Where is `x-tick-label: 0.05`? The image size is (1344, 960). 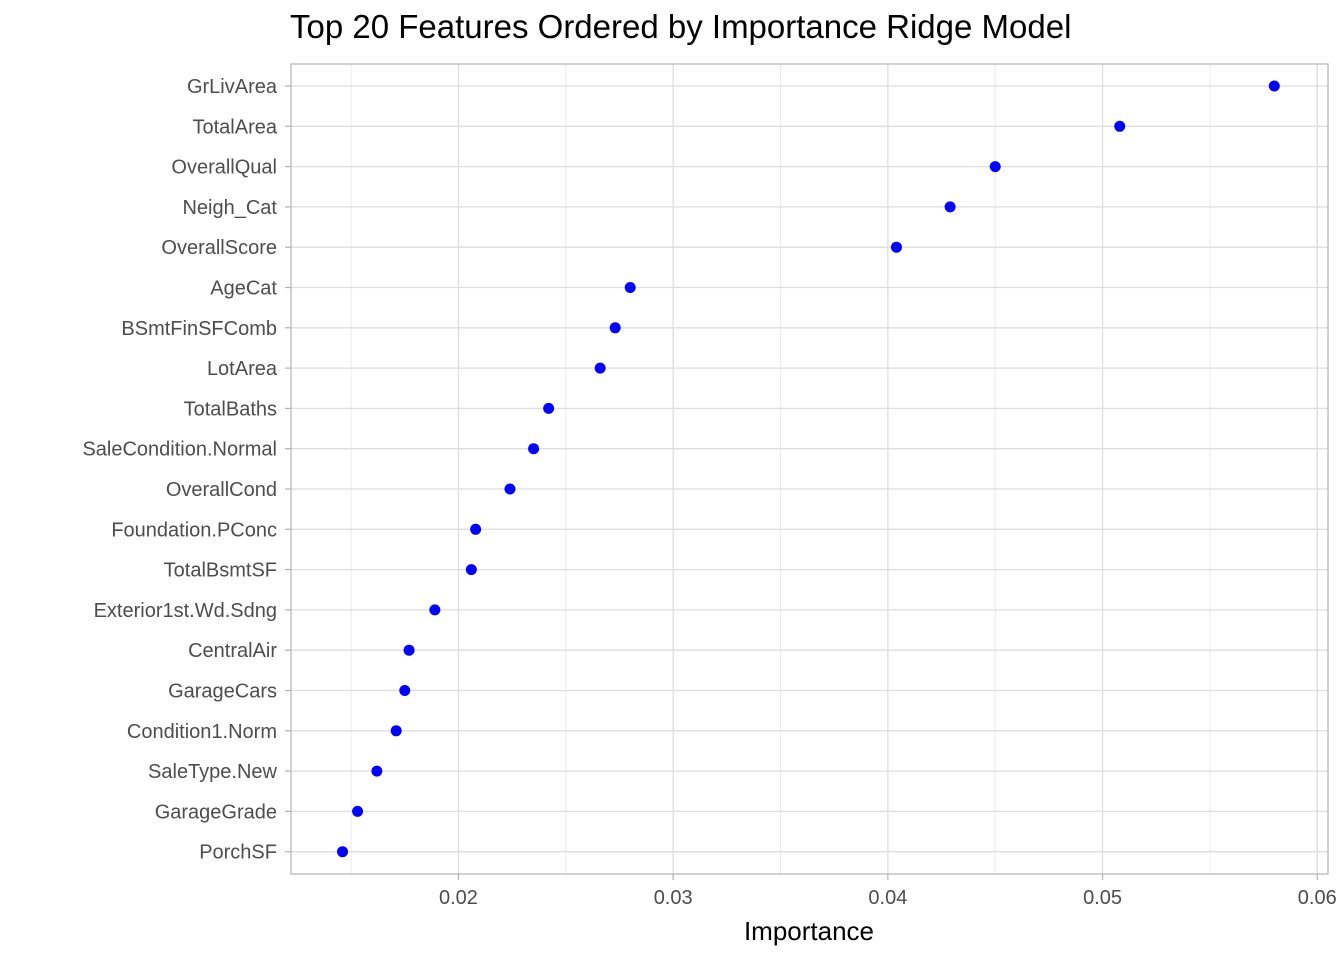 x-tick-label: 0.05 is located at coordinates (1102, 898).